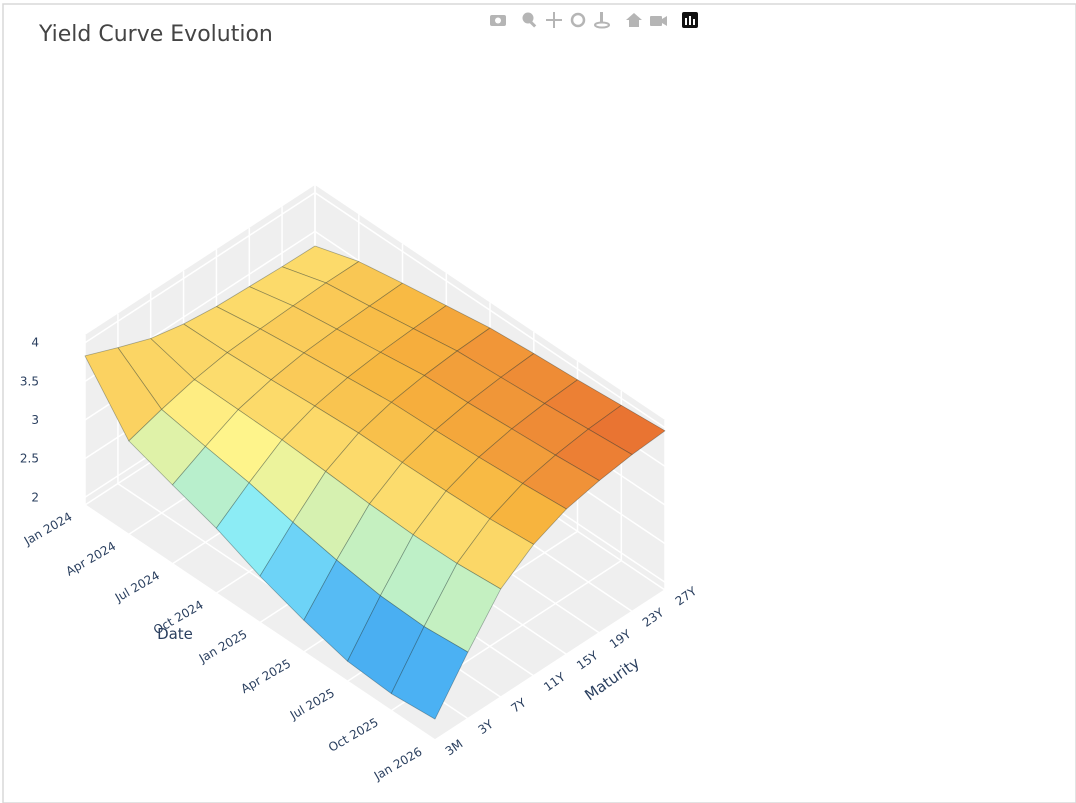 Image resolution: width=1076 pixels, height=803 pixels. I want to click on z-tick-label: 3.5, so click(29, 381).